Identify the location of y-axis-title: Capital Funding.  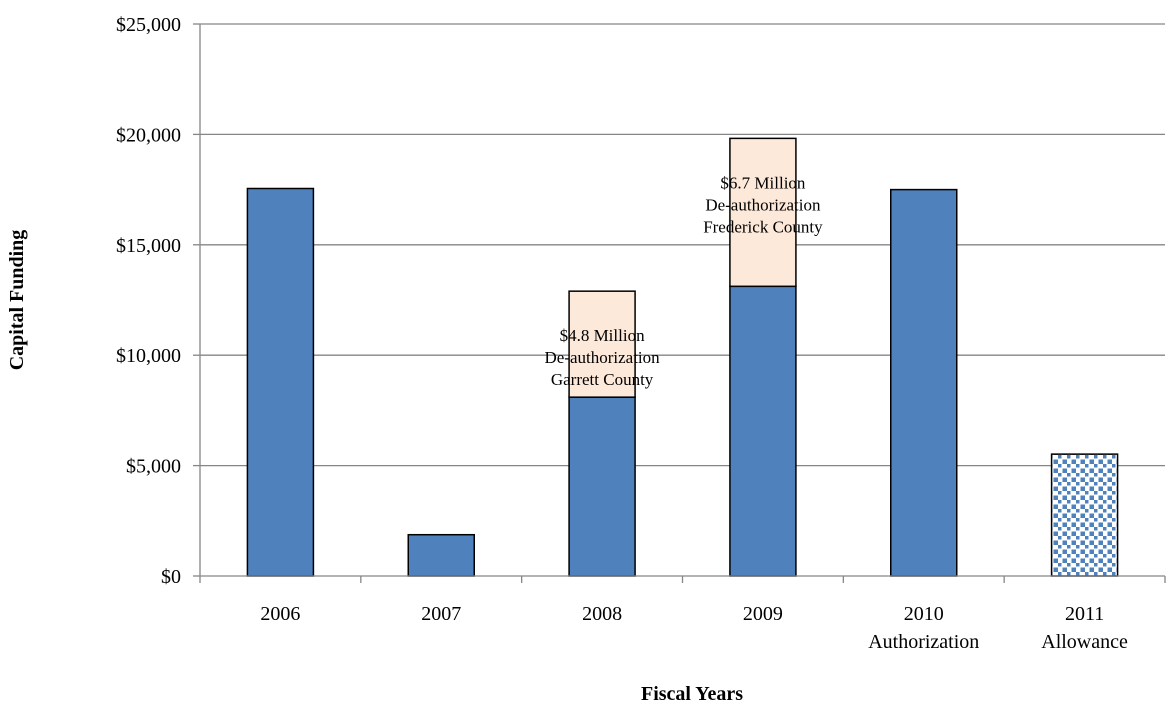
(17, 300).